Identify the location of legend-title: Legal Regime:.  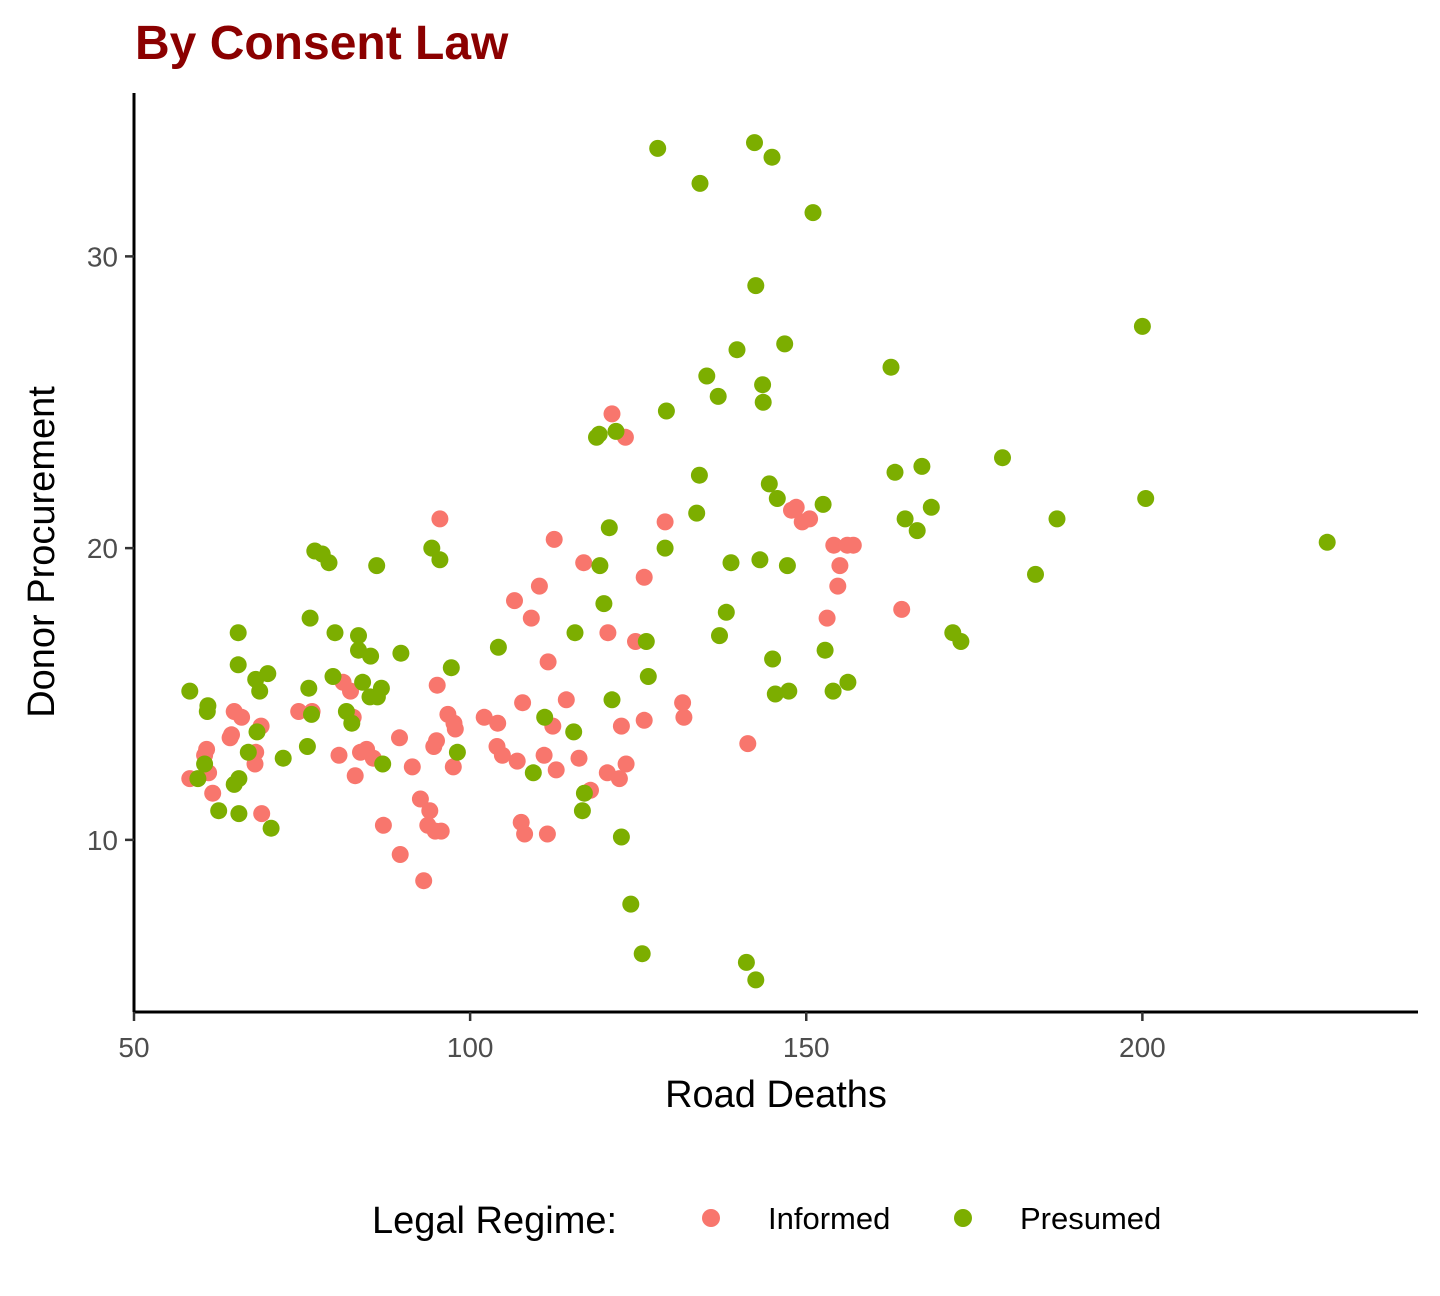
(494, 1221).